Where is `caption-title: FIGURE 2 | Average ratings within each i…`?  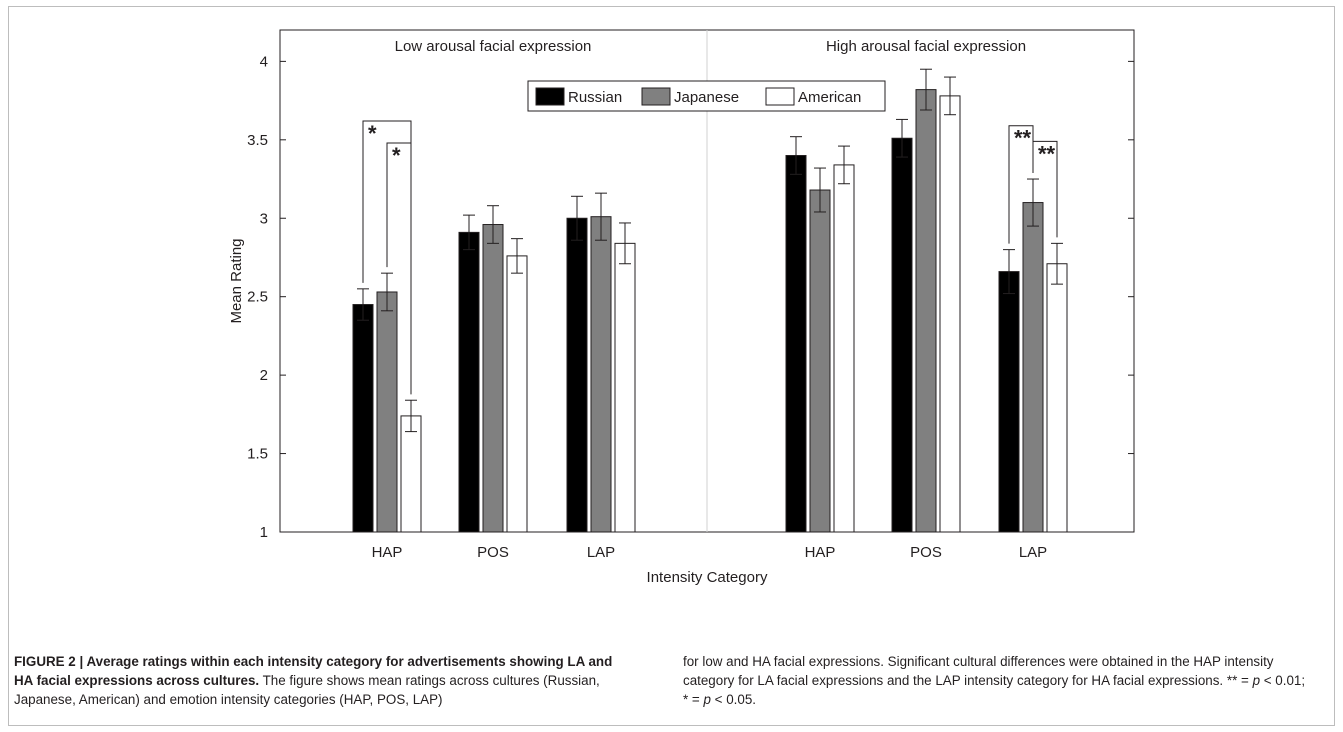
caption-title: FIGURE 2 | Average ratings within each i… is located at coordinates (313, 671).